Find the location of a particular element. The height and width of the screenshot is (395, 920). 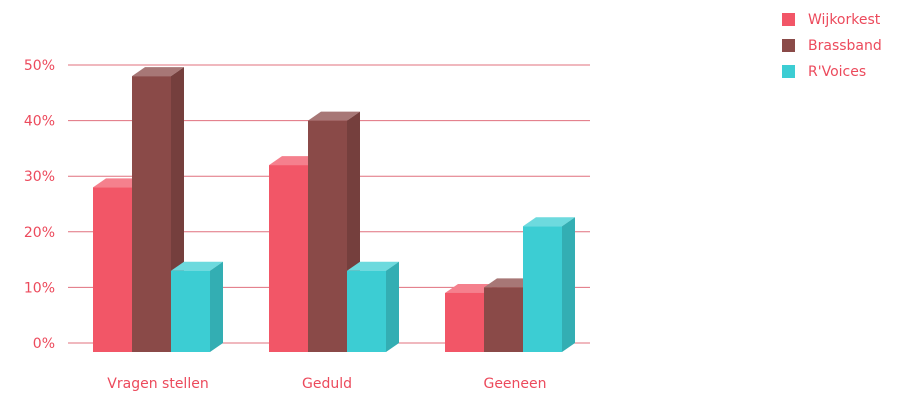

y-tick-label: 30% is located at coordinates (39, 177).